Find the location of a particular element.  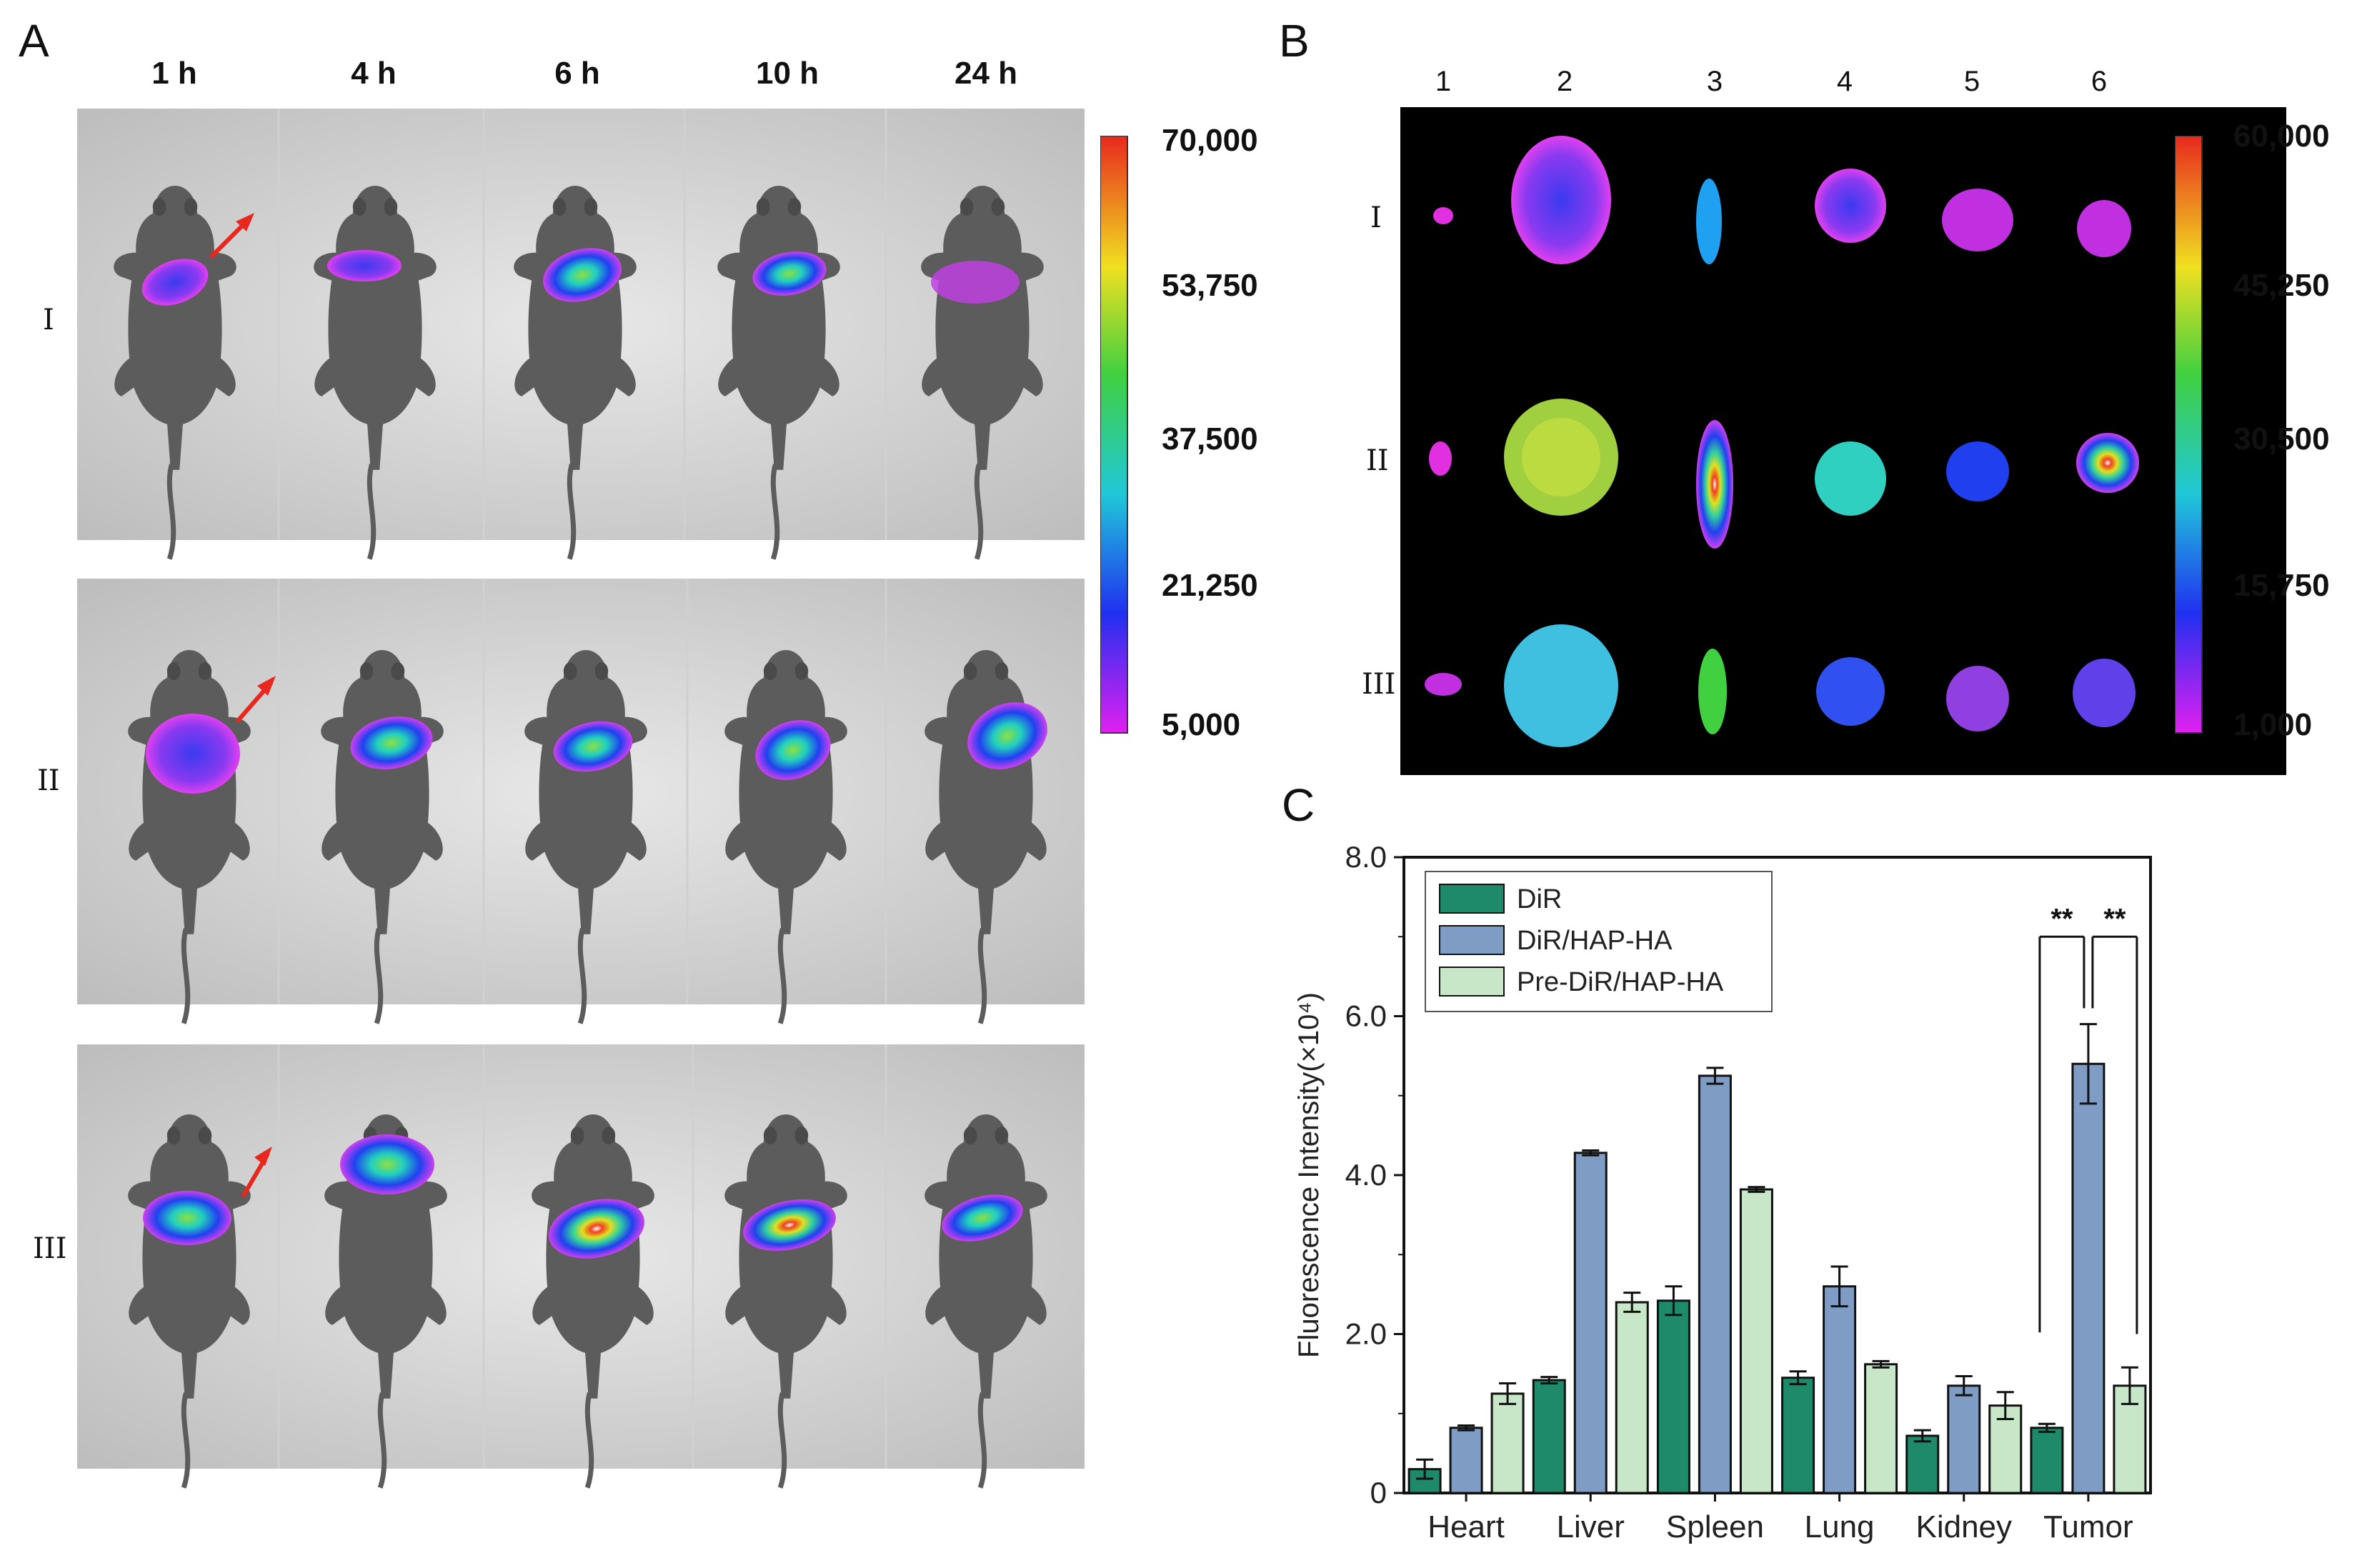

legend-label: DiR/HAP-HA is located at coordinates (1595, 941).